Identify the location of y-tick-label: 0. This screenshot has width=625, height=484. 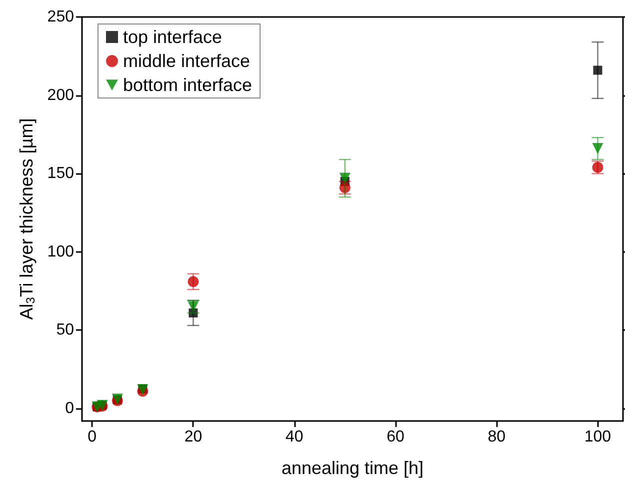
(69, 408).